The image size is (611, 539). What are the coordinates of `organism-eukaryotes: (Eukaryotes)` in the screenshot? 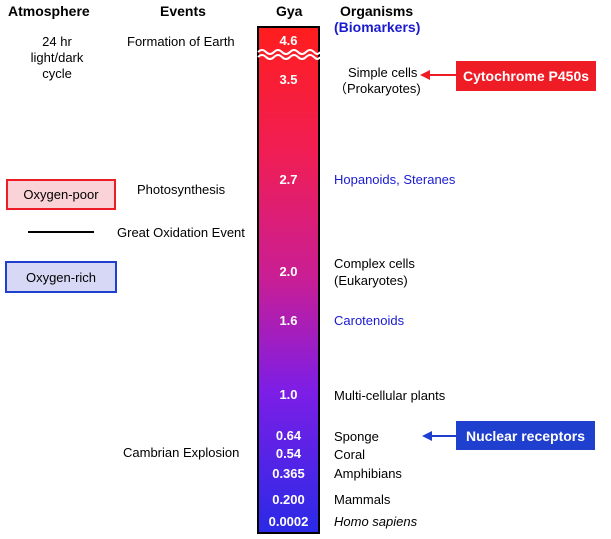 It's located at (371, 280).